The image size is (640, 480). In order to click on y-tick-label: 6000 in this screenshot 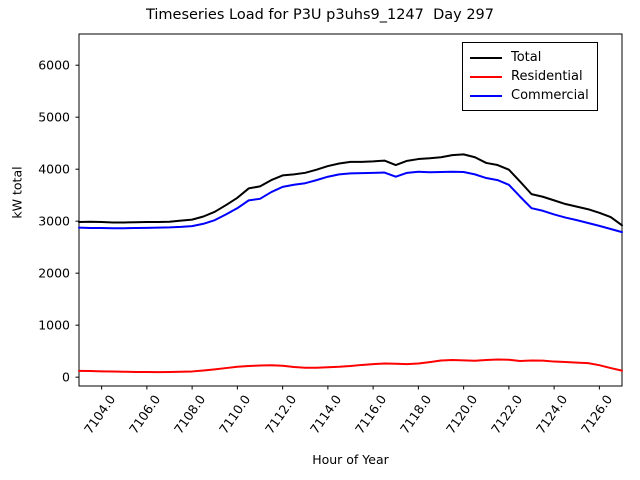, I will do `click(54, 65)`.